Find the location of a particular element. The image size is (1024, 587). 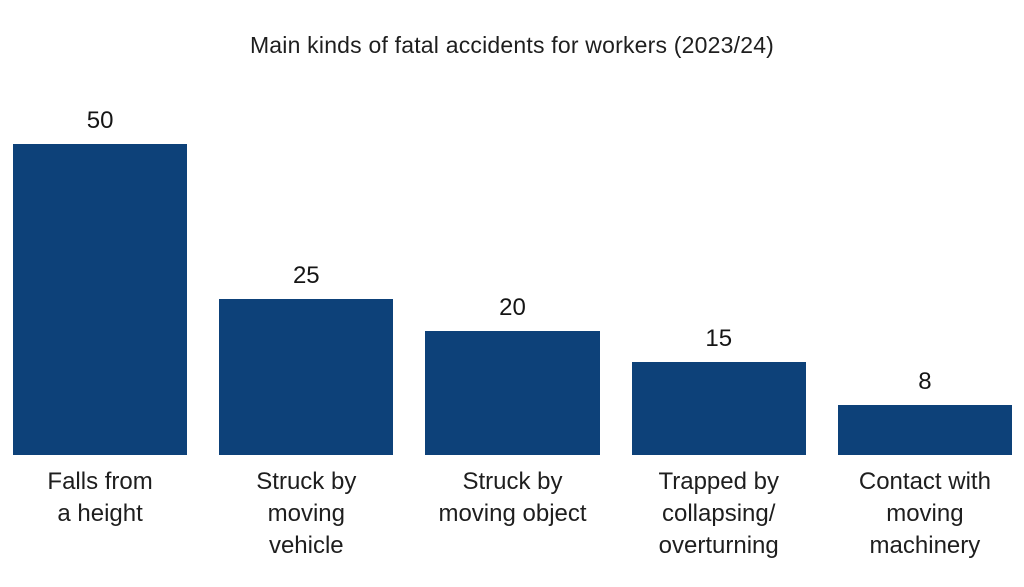

bar-column: 20 is located at coordinates (512, 374).